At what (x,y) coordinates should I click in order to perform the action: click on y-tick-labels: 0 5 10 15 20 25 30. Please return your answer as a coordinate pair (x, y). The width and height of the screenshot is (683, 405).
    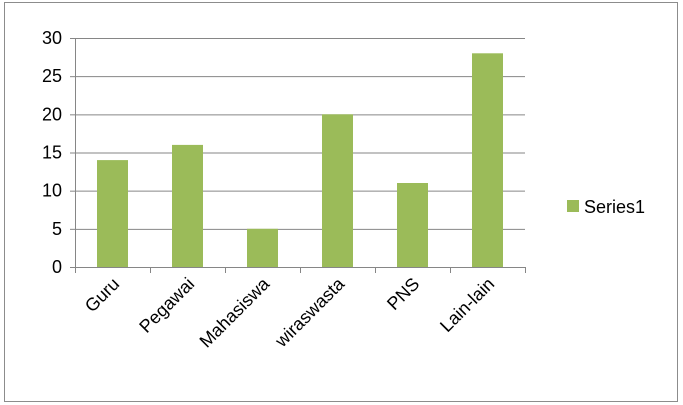
    Looking at the image, I should click on (52, 152).